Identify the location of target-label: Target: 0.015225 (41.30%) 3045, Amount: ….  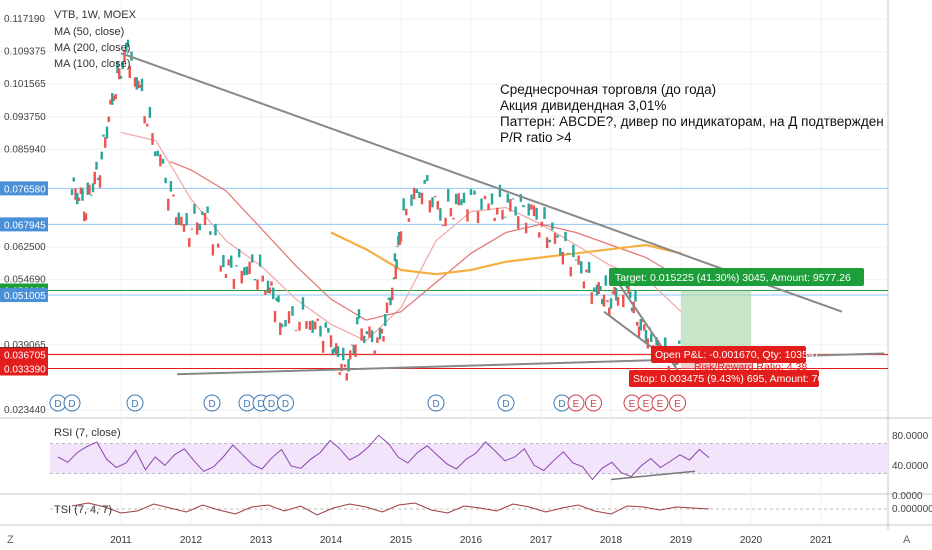
(733, 278).